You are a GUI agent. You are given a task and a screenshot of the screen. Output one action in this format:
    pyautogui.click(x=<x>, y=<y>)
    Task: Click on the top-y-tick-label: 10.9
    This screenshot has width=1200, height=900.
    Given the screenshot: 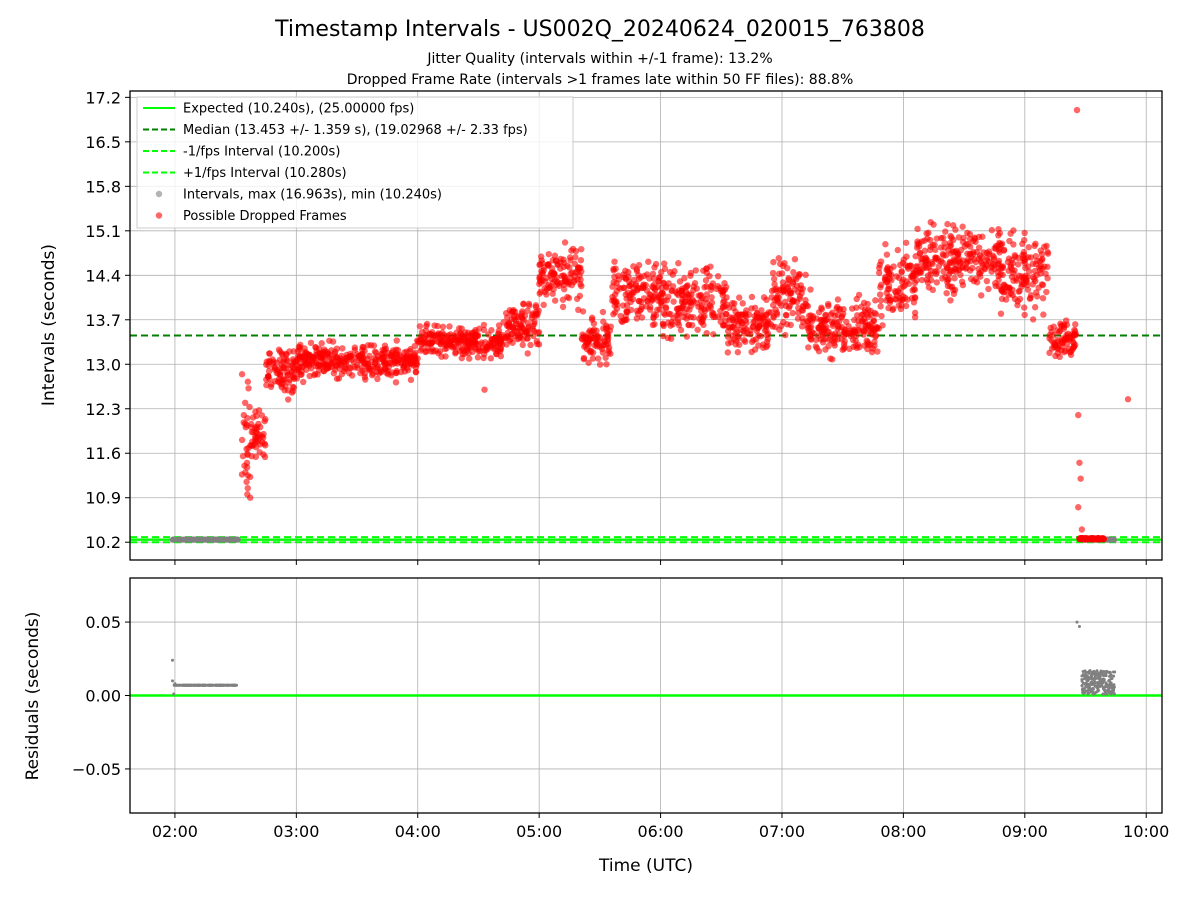 What is the action you would take?
    pyautogui.click(x=103, y=498)
    